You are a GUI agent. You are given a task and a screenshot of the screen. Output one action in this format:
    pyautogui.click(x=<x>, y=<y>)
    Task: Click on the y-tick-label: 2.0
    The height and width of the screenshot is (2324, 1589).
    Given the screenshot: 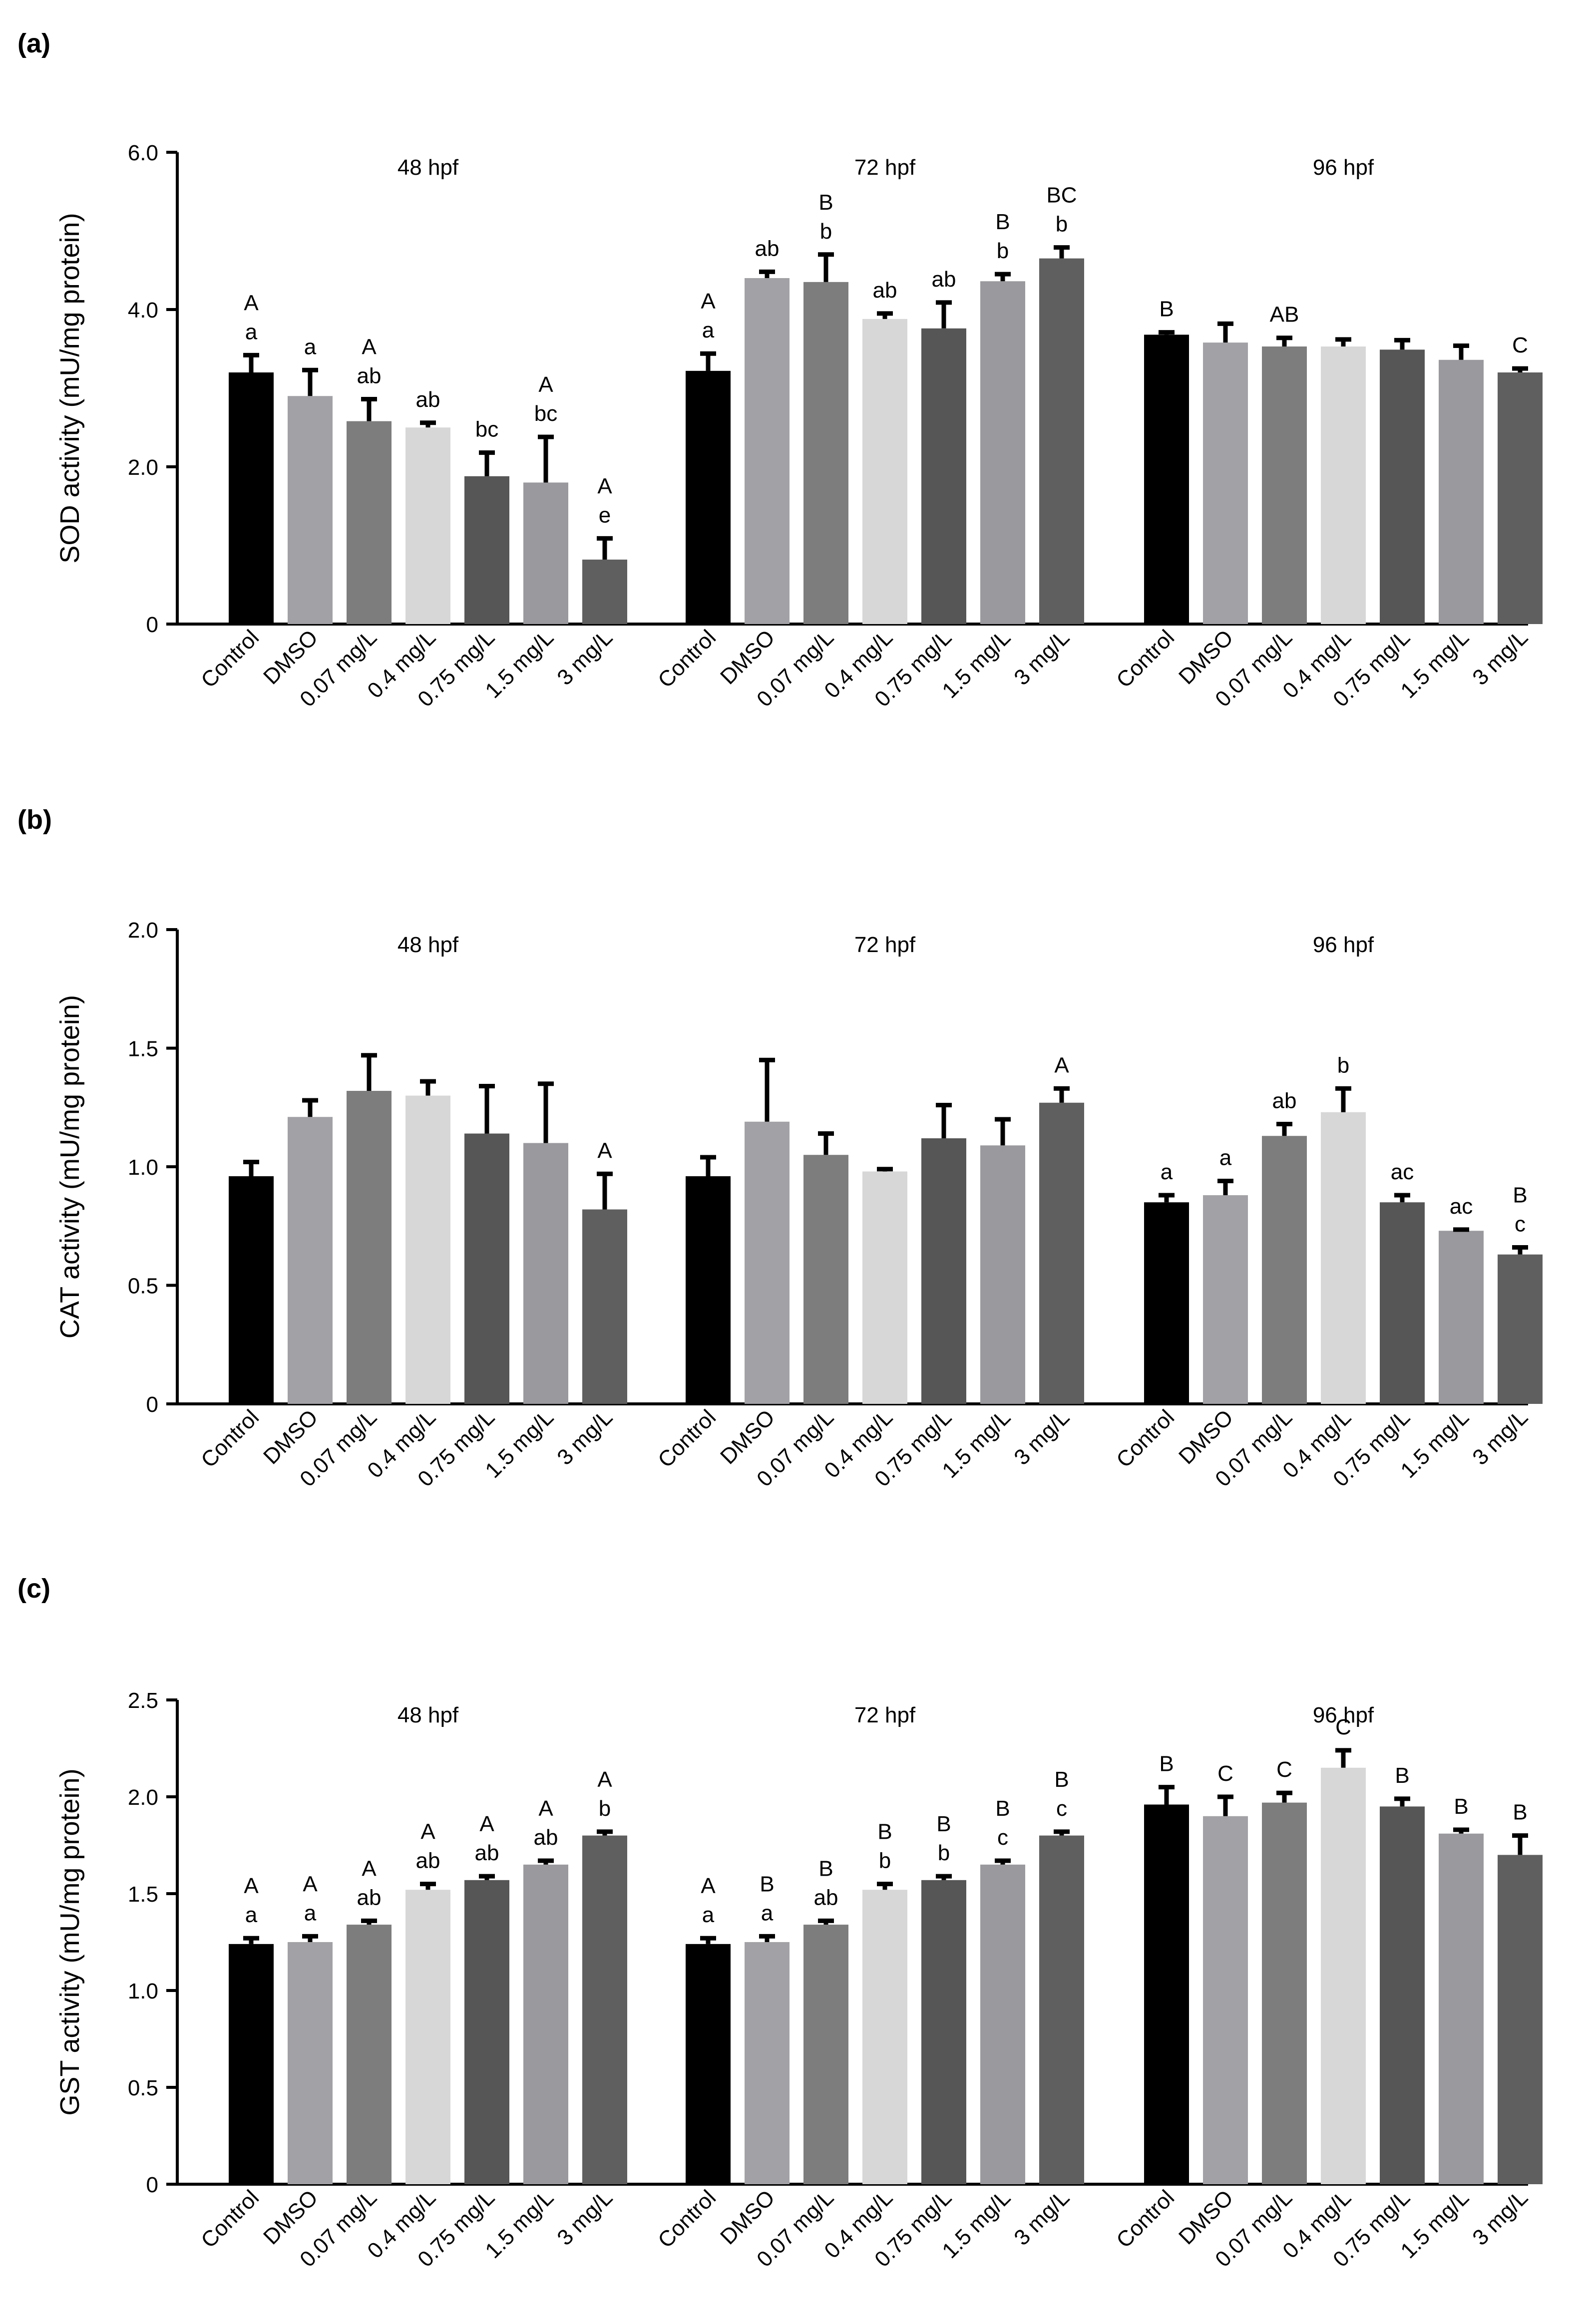 What is the action you would take?
    pyautogui.click(x=143, y=467)
    